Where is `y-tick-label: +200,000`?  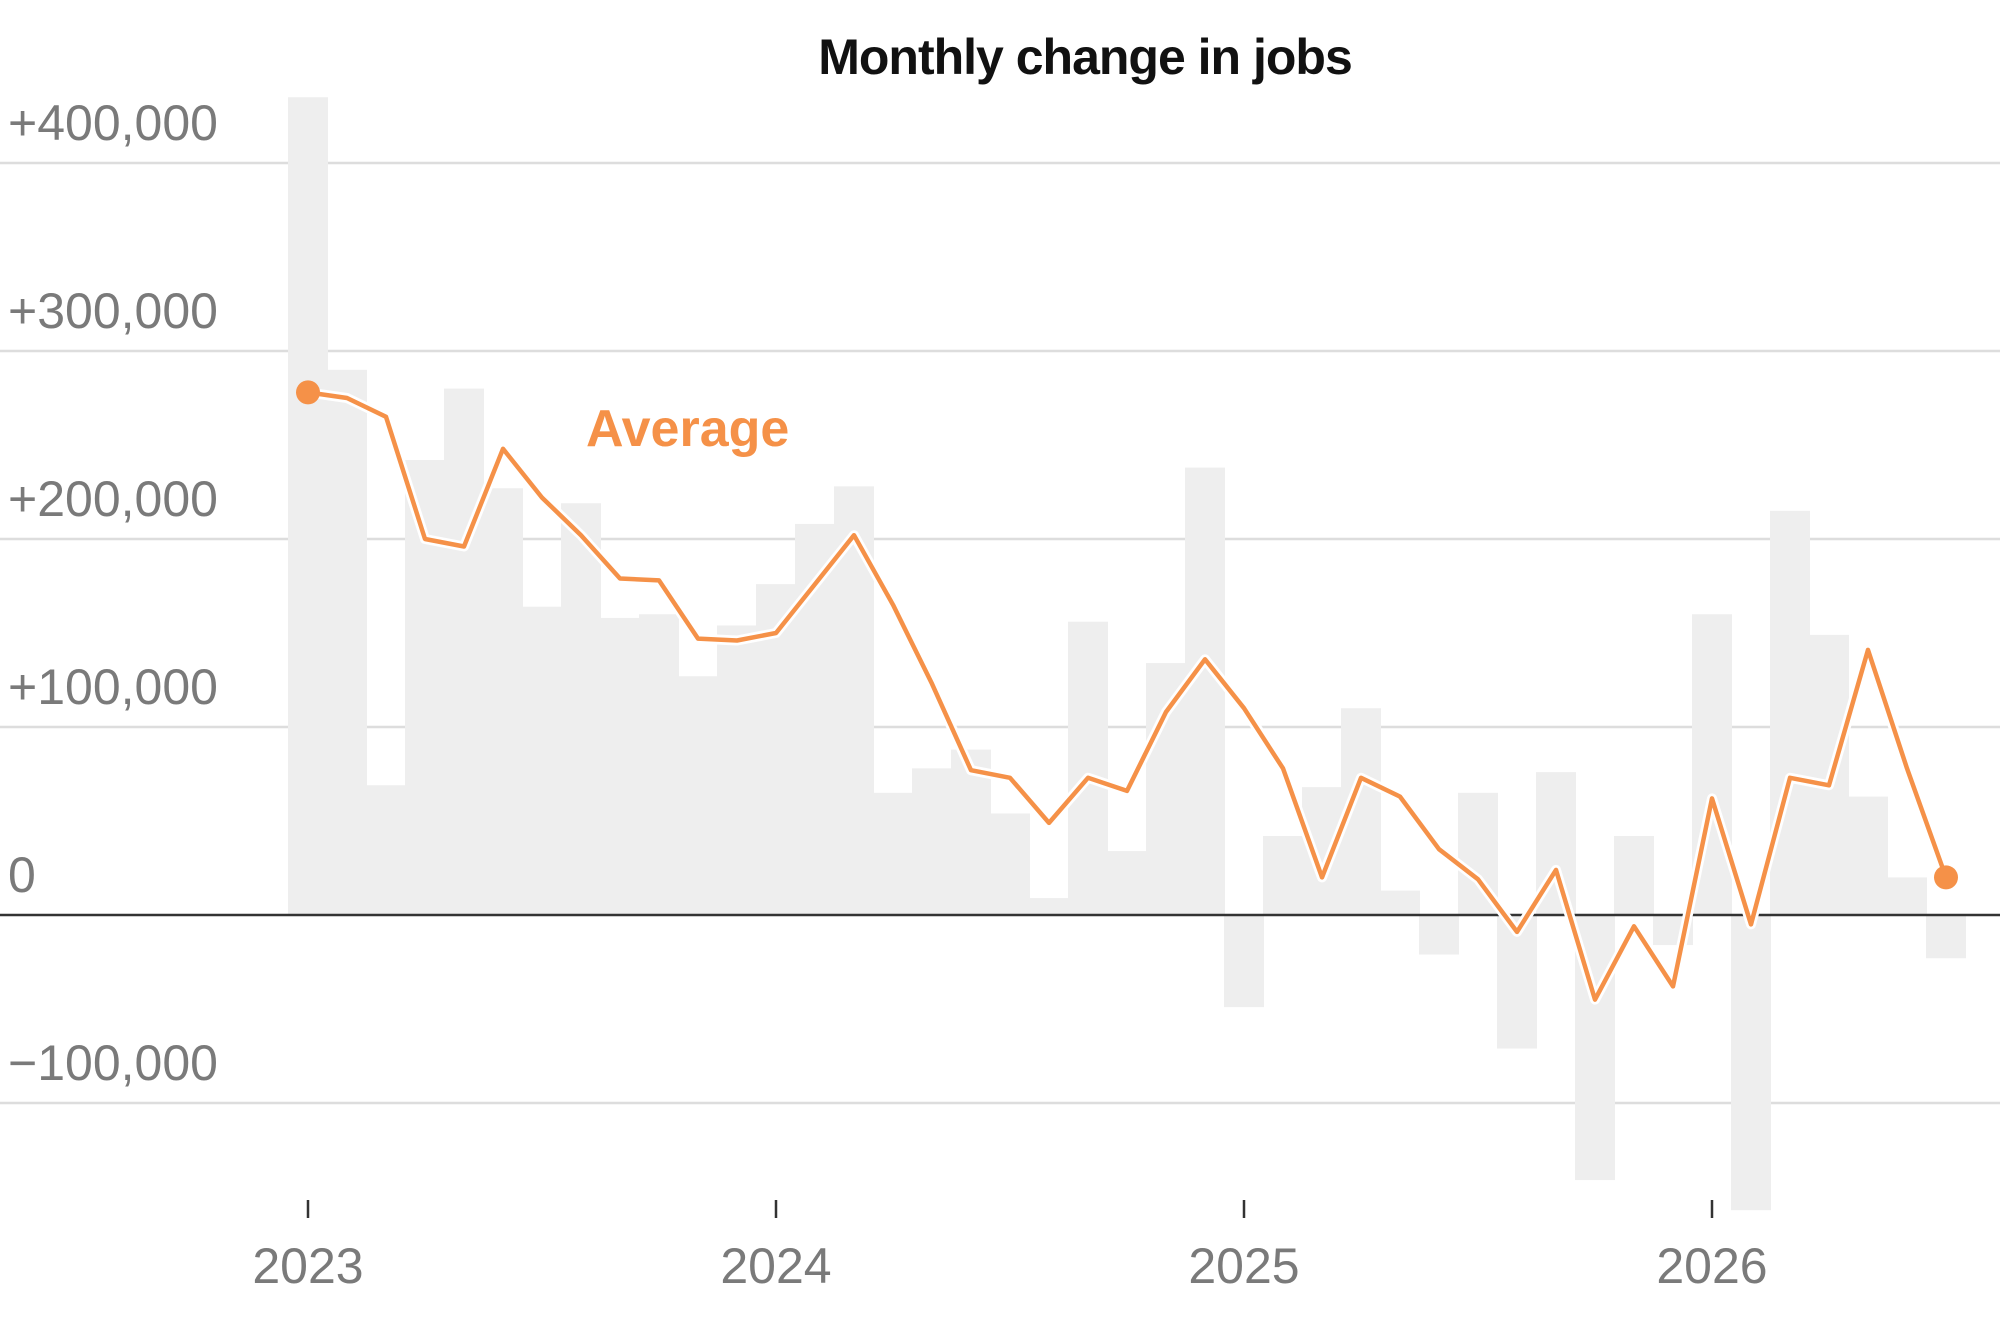
y-tick-label: +200,000 is located at coordinates (113, 499).